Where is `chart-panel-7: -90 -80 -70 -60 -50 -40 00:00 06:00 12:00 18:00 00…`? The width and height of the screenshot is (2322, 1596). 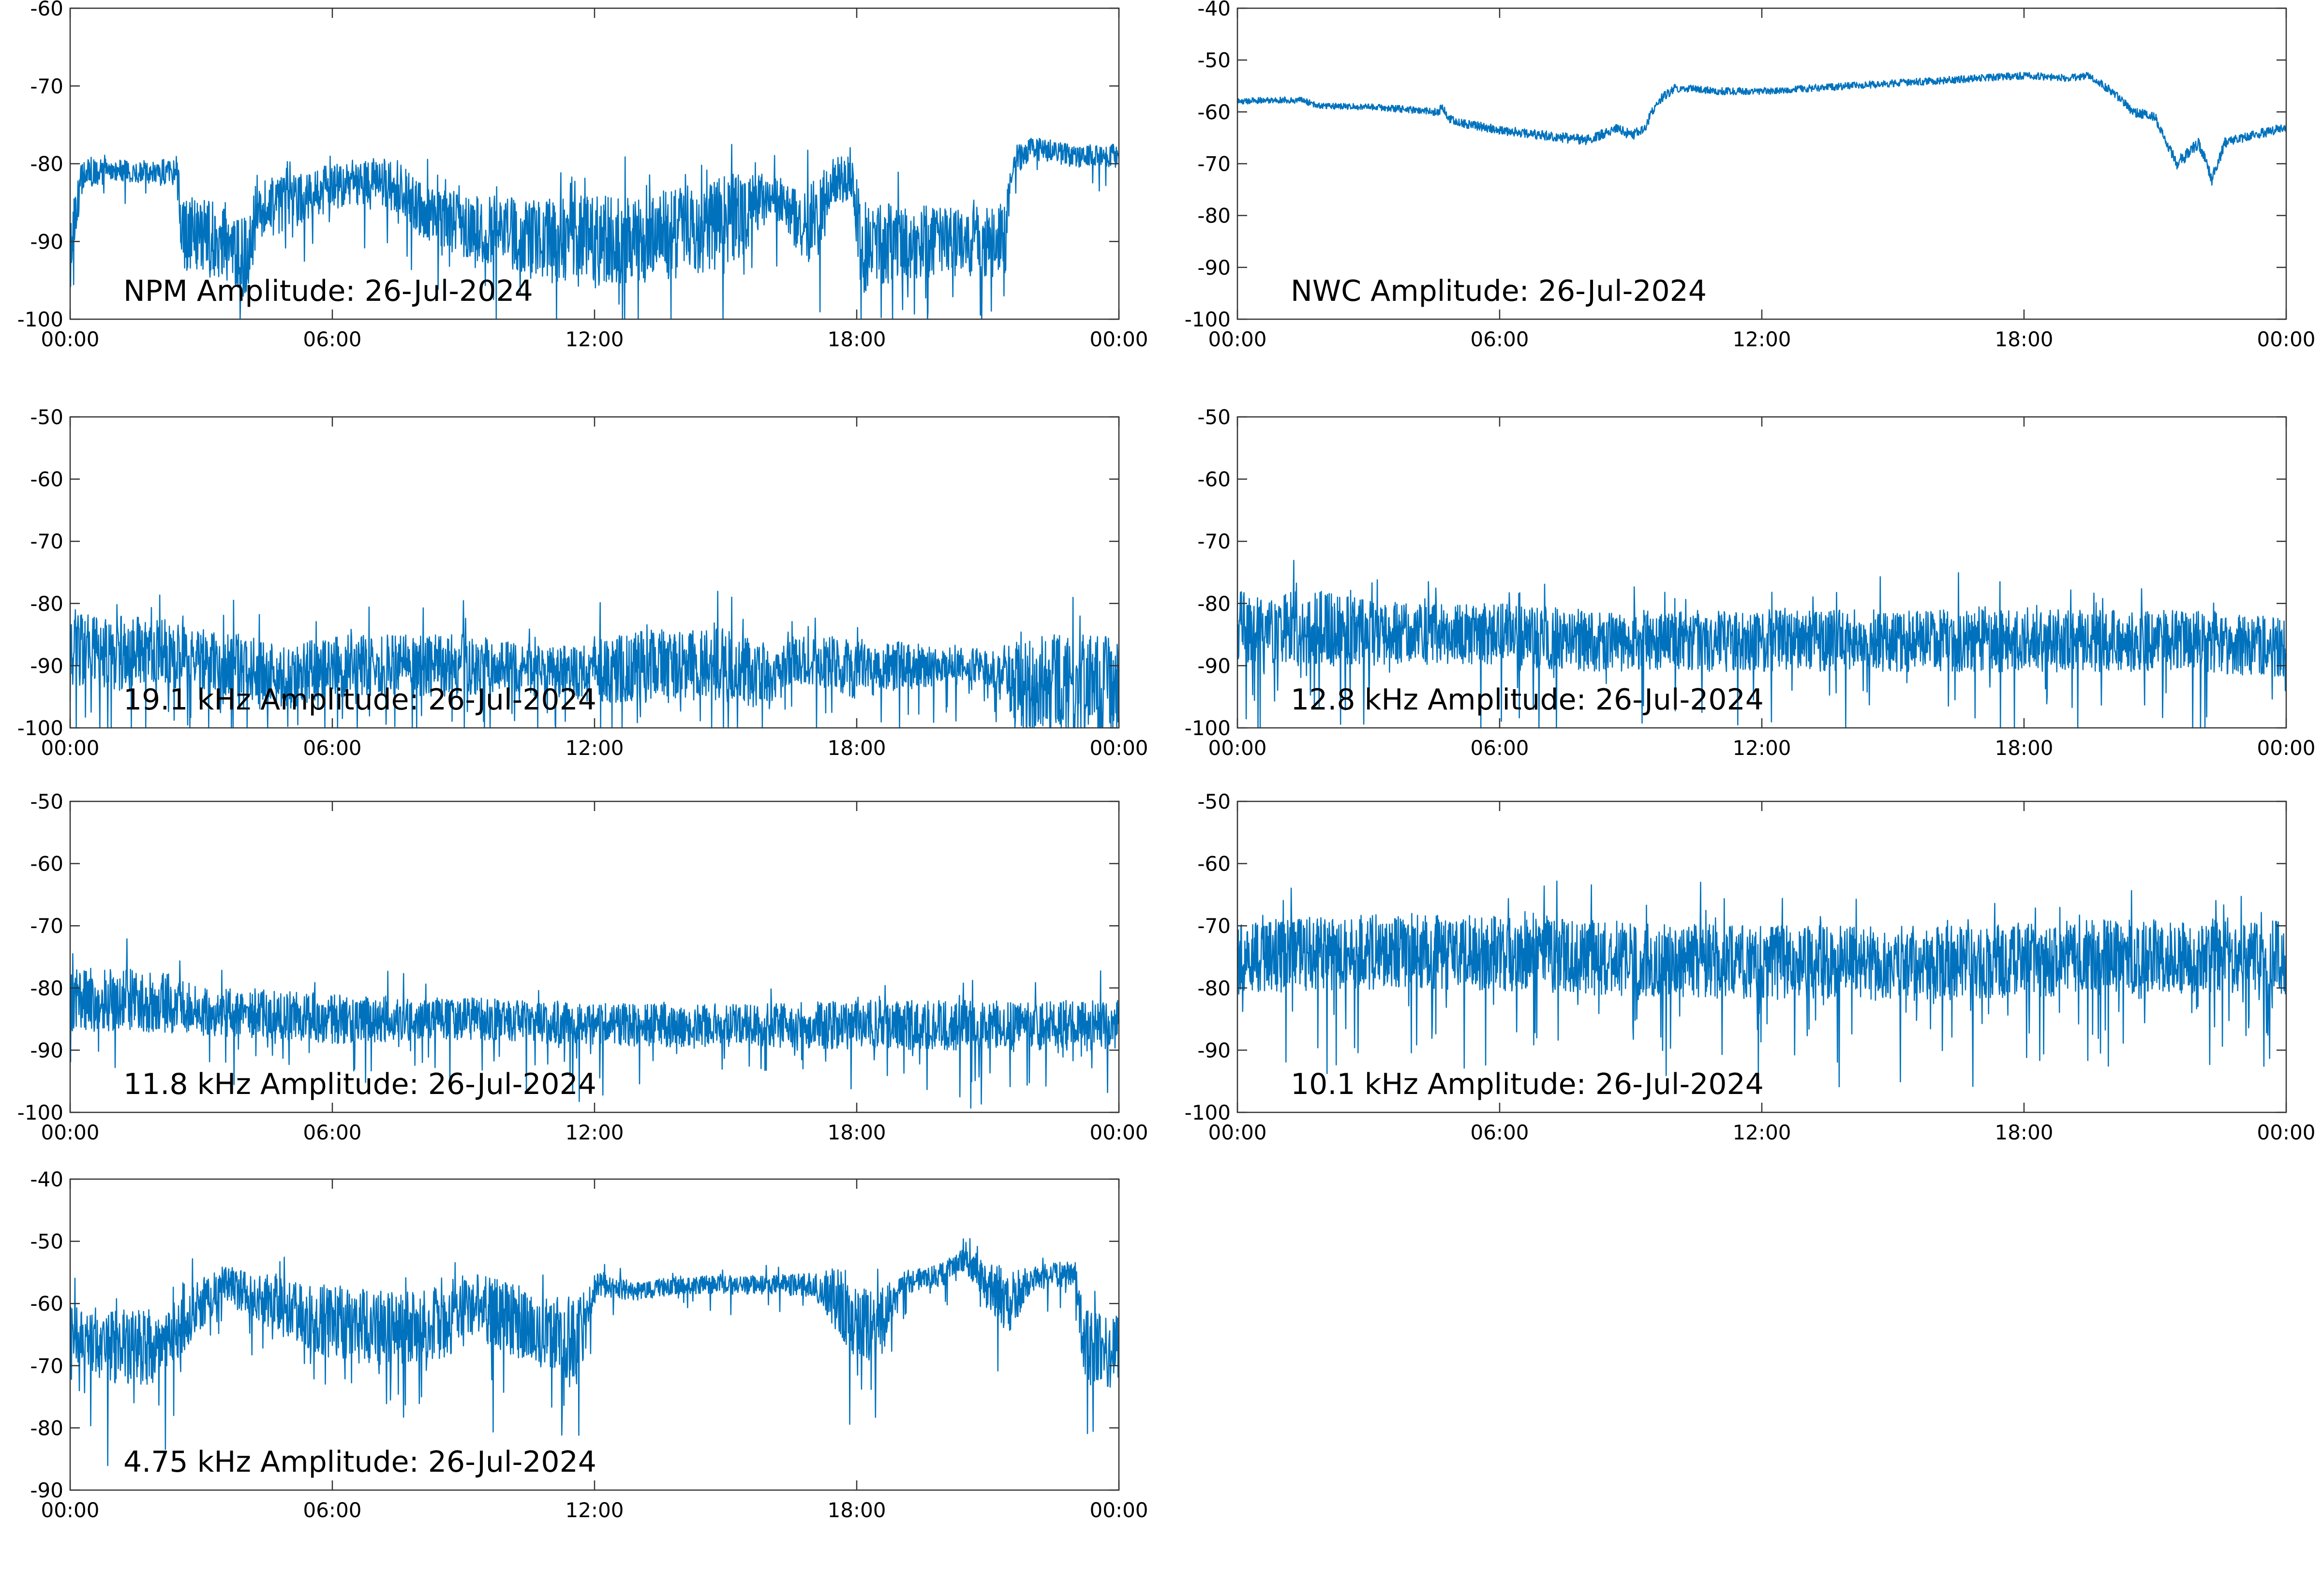 chart-panel-7: -90 -80 -70 -60 -50 -40 00:00 06:00 12:00 18:00 00… is located at coordinates (589, 1344).